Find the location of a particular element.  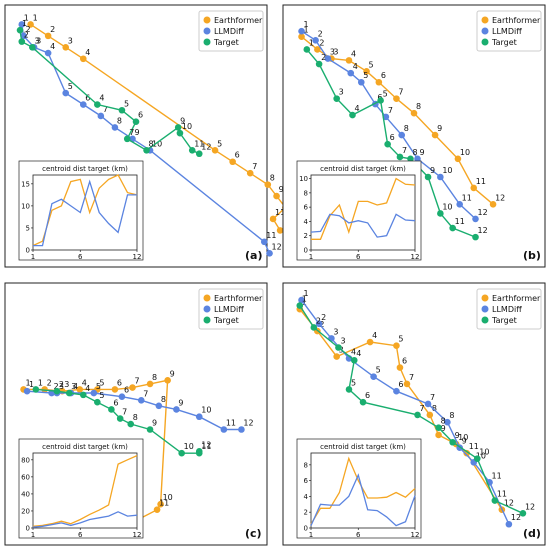

inset-ytick-label: 80 is located at coordinates (25, 460).